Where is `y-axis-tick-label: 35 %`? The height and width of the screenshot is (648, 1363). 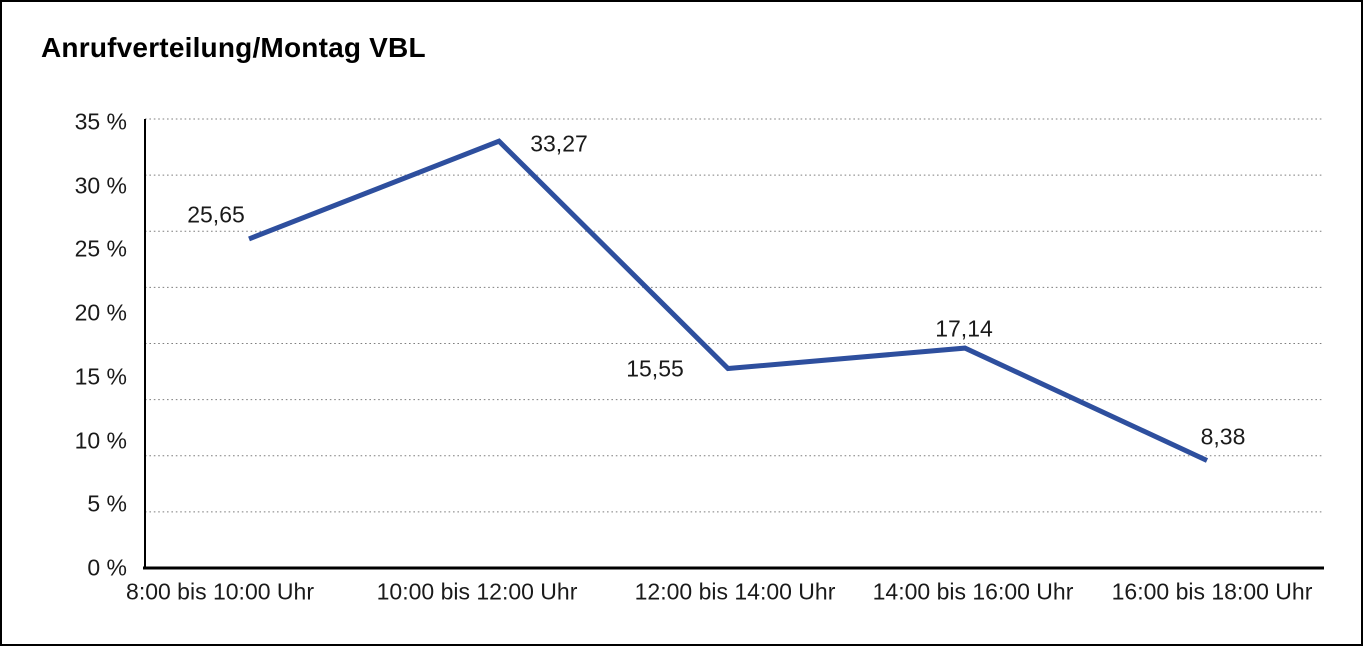 y-axis-tick-label: 35 % is located at coordinates (100, 121).